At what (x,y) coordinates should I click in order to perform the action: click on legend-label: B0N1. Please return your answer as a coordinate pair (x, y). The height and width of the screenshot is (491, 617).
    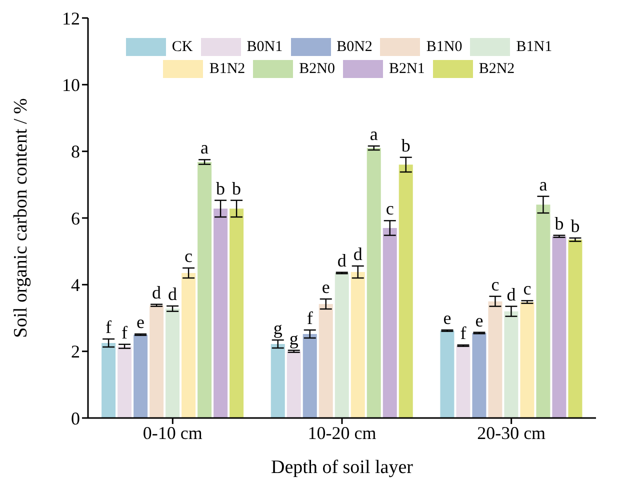
    Looking at the image, I should click on (264, 47).